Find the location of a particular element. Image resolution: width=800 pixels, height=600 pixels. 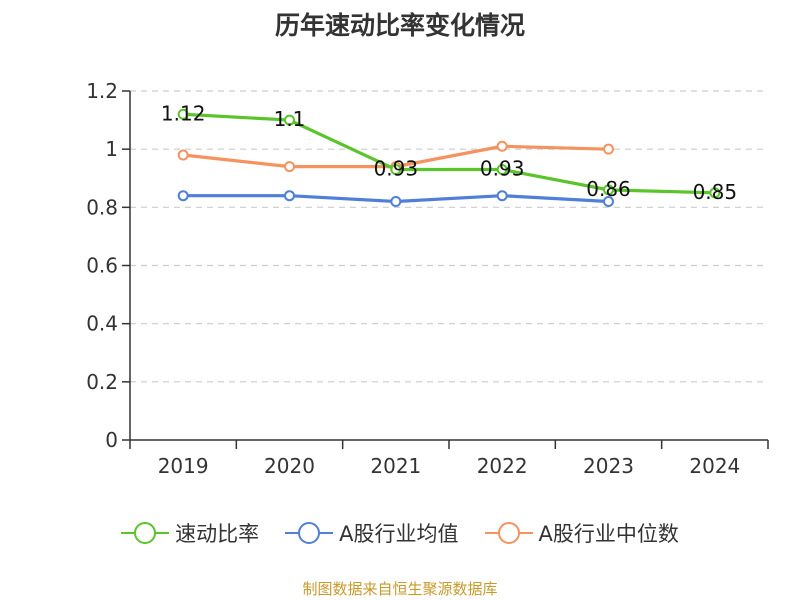

y-tick-label: 0 is located at coordinates (111, 440).